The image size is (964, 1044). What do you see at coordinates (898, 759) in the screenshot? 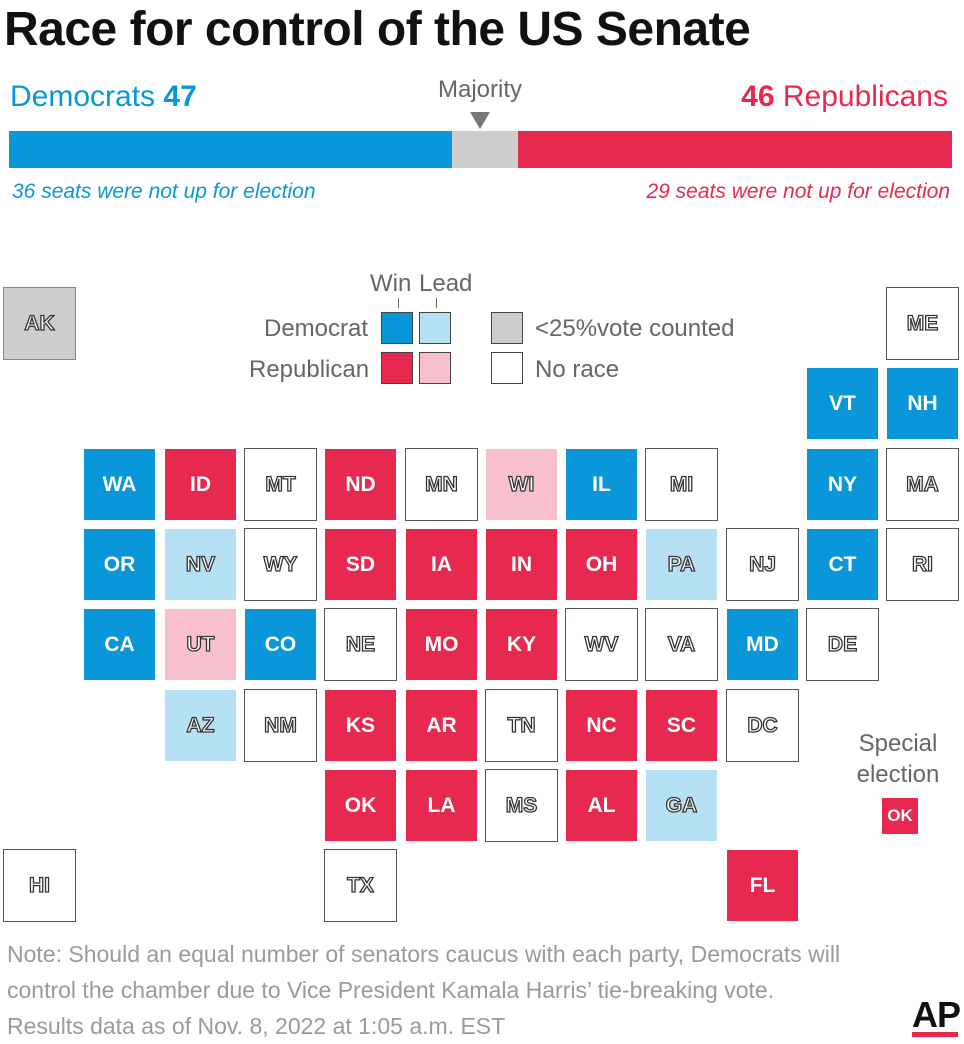
I see `special-election-label: Special election` at bounding box center [898, 759].